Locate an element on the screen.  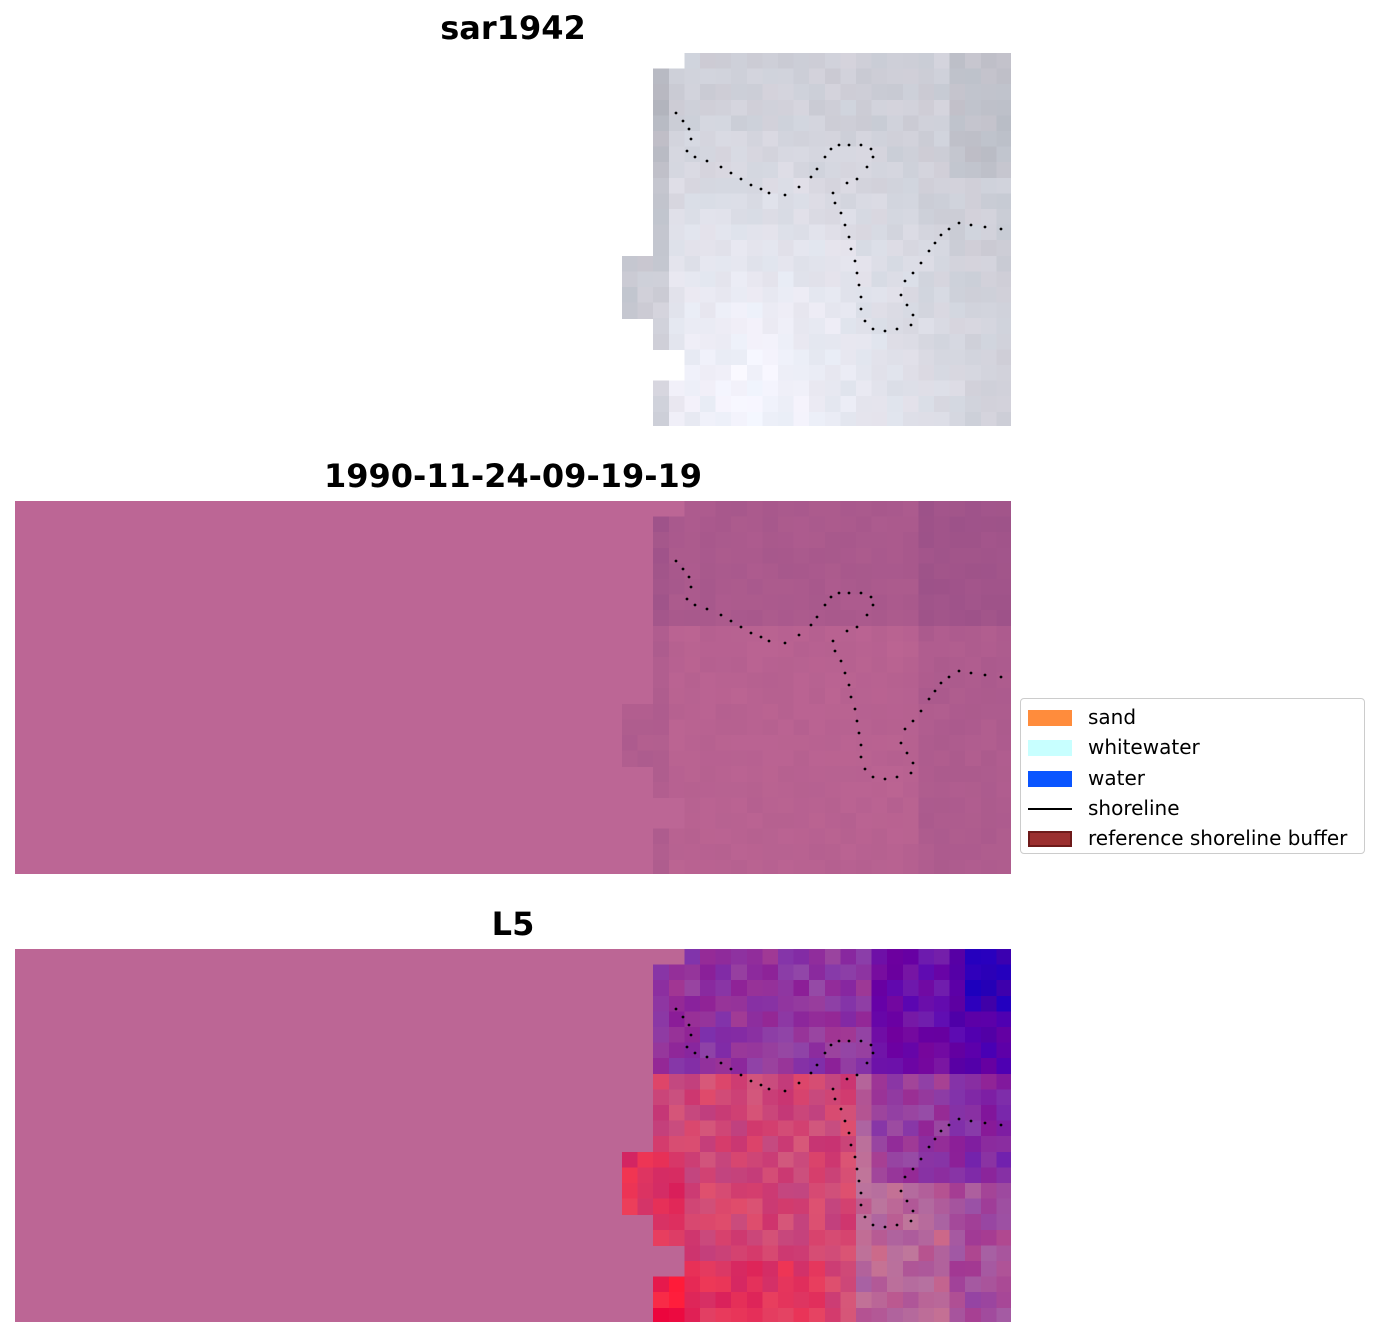
legend-item-water: water is located at coordinates (1195, 777).